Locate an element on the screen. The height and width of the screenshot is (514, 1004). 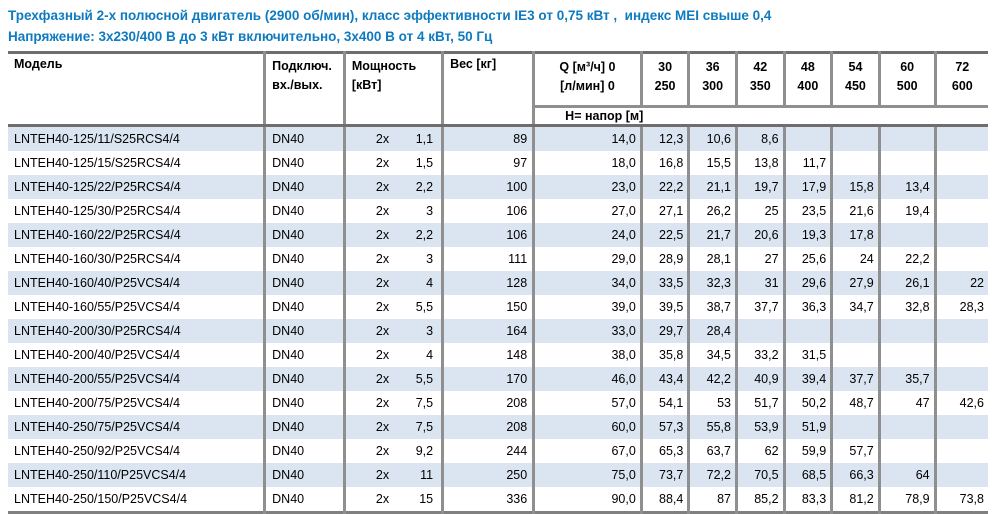
head-value-cell: 16,8 is located at coordinates (664, 163).